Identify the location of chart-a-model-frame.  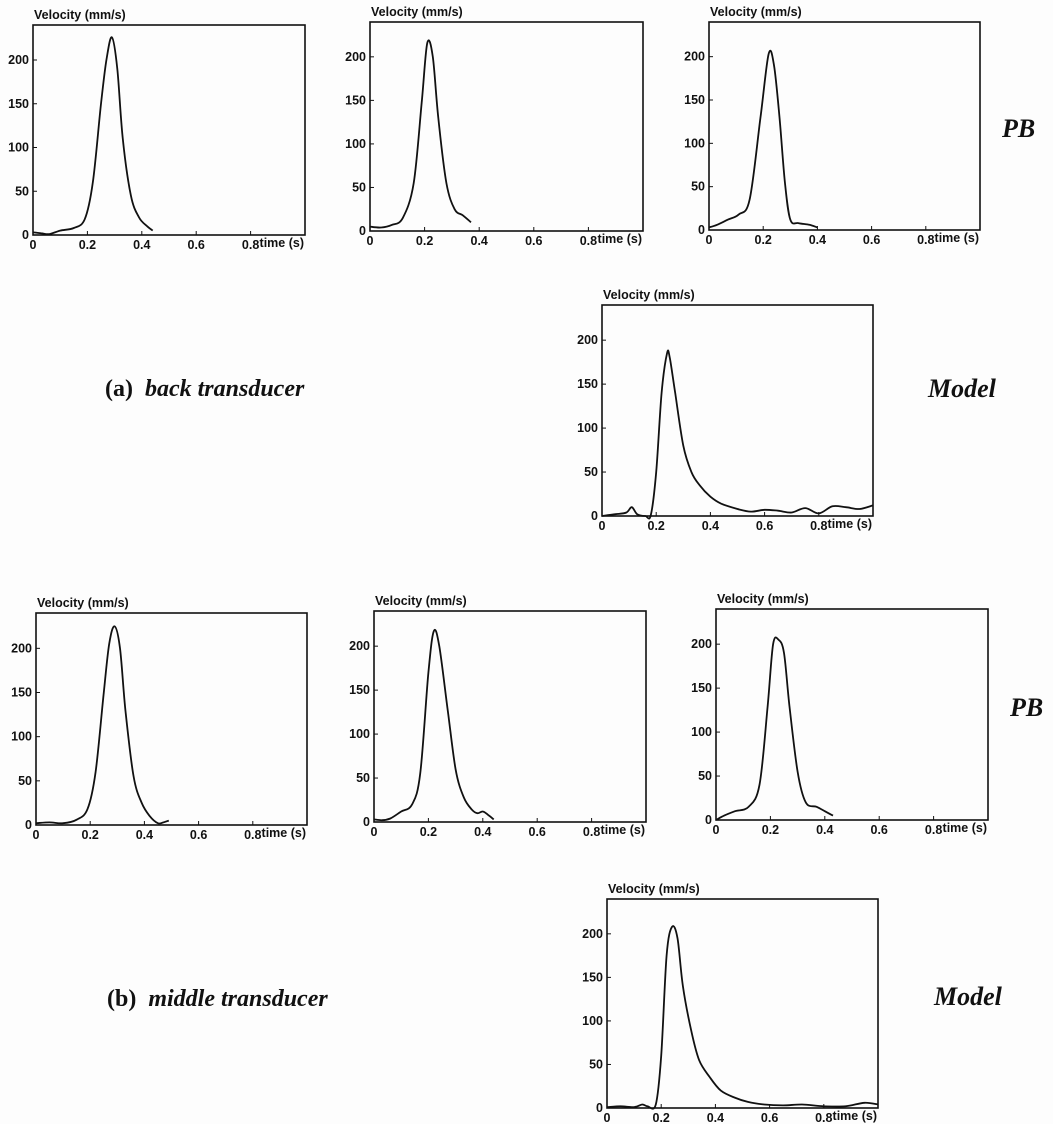
(737, 410).